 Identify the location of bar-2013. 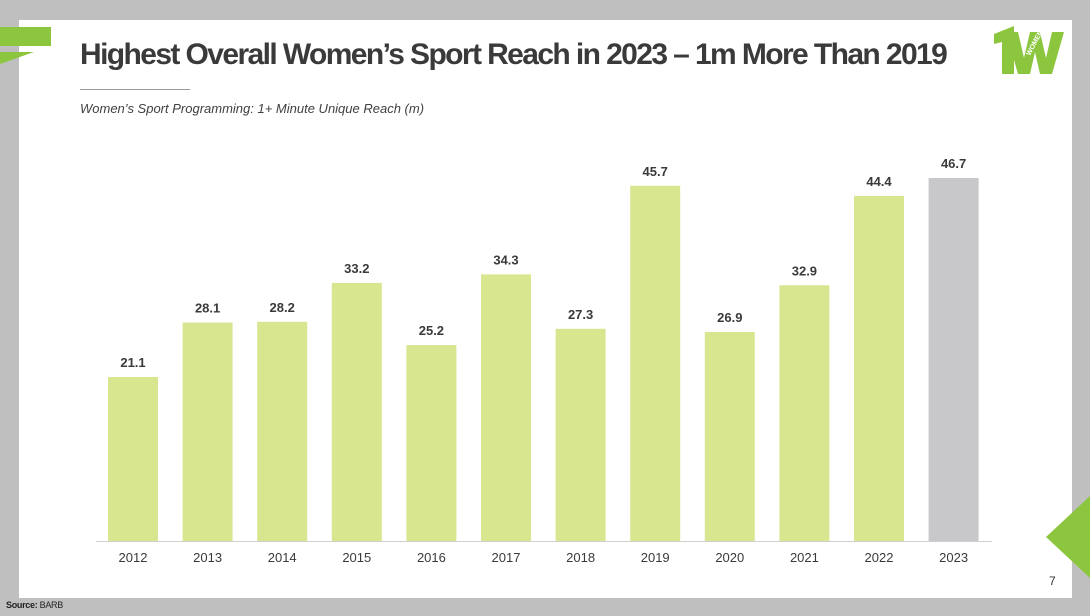
(207, 431).